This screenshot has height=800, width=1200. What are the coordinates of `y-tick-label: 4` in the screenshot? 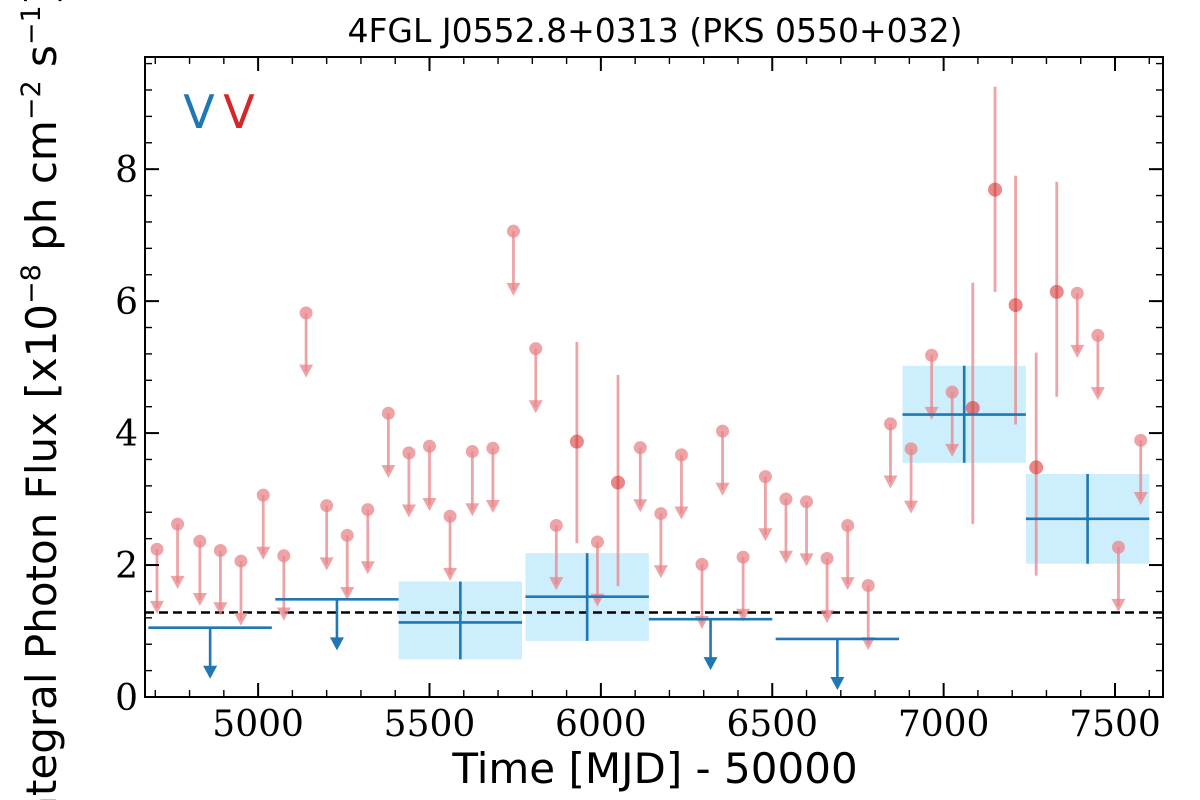 It's located at (126, 434).